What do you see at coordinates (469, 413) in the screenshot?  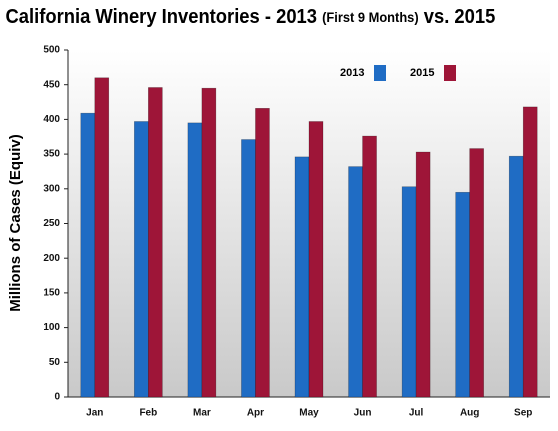 I see `x-tick-label: Aug` at bounding box center [469, 413].